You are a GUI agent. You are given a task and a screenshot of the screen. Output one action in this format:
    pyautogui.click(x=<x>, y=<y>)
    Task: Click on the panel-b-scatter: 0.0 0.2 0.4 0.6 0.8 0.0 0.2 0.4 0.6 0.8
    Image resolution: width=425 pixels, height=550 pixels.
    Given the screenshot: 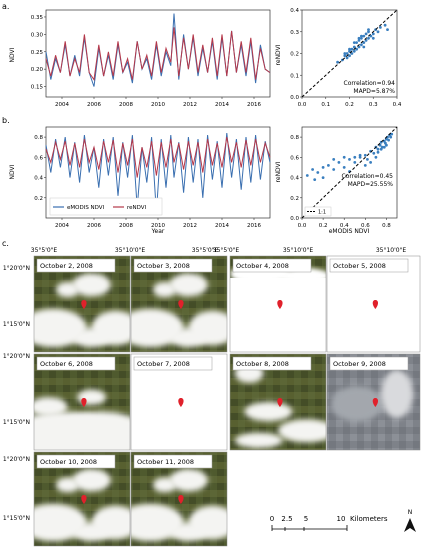 What is the action you would take?
    pyautogui.click(x=344, y=177)
    